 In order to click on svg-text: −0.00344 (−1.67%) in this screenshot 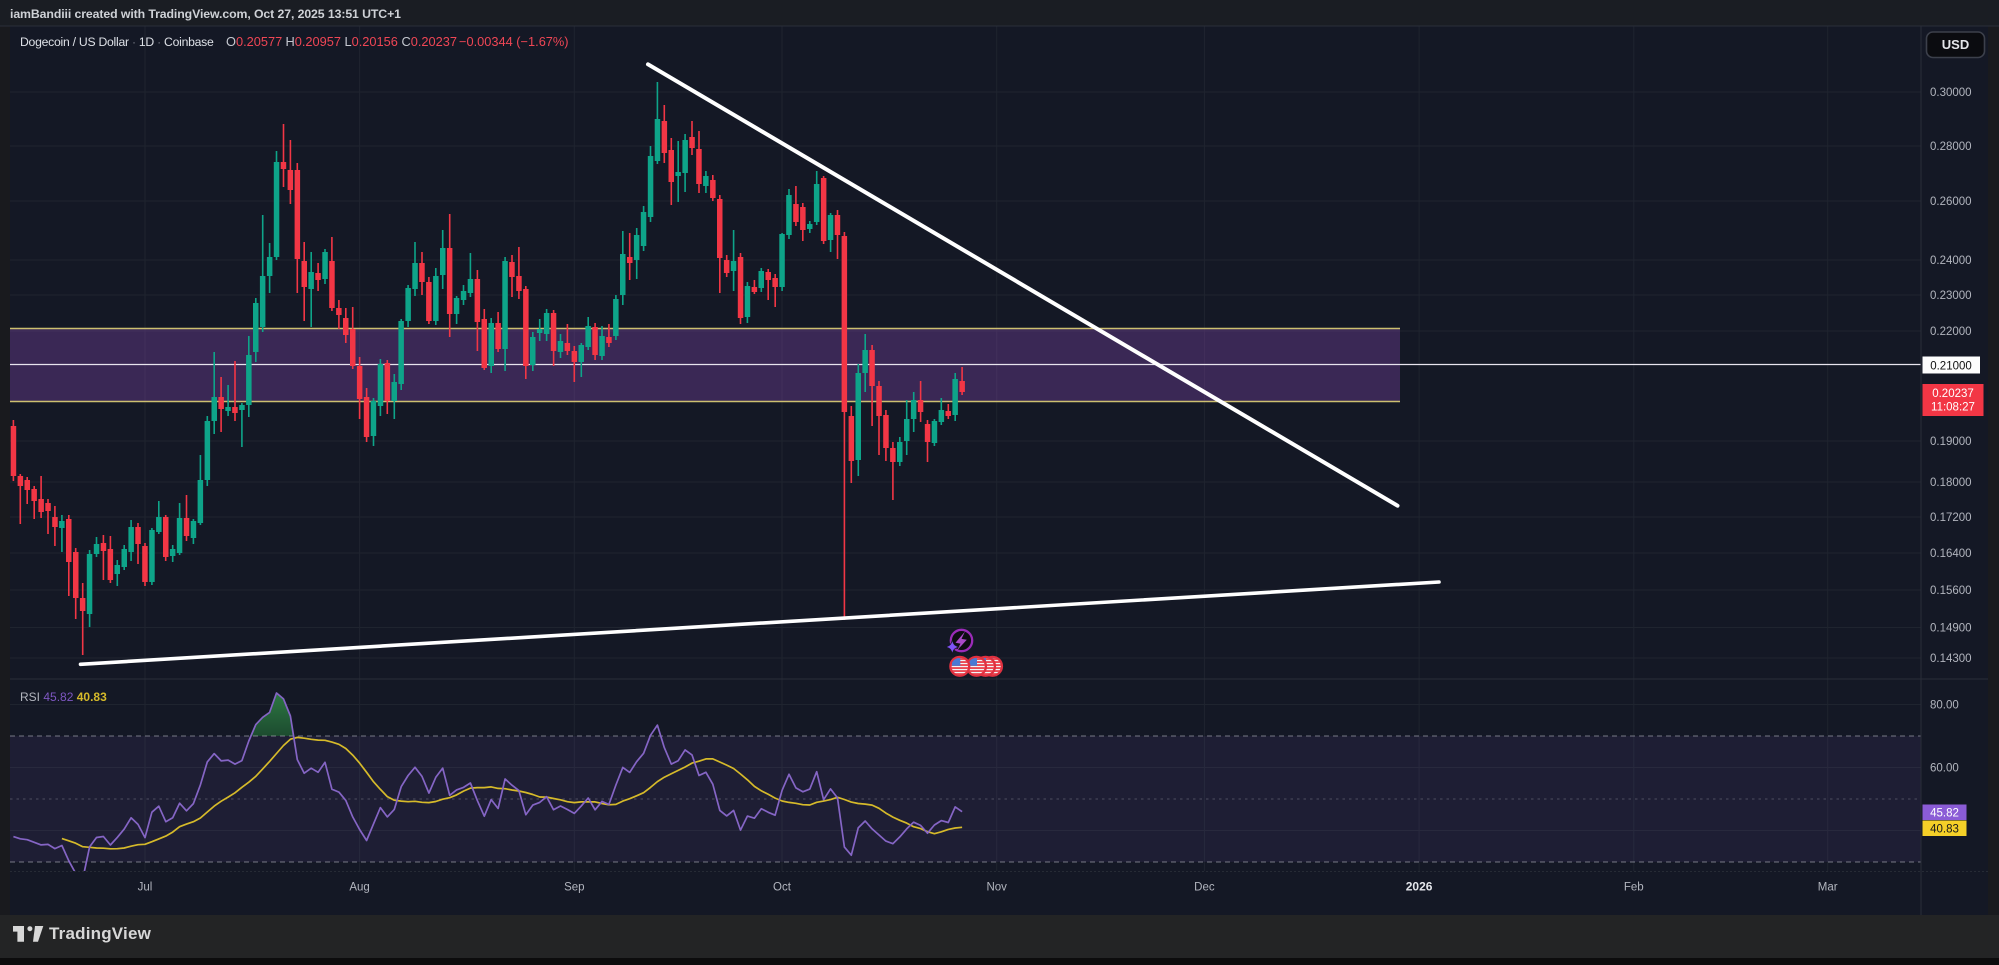, I will do `click(514, 41)`.